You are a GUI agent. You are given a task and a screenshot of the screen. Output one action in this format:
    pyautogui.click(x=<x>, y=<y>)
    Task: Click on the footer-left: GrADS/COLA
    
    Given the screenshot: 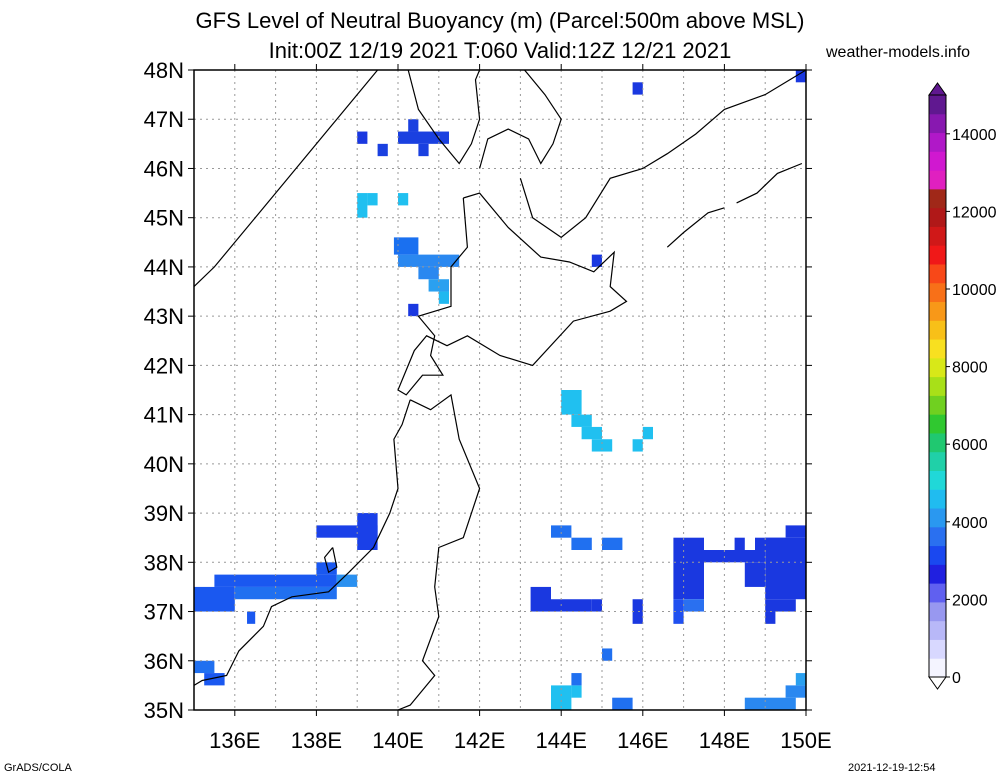 What is the action you would take?
    pyautogui.click(x=38, y=768)
    